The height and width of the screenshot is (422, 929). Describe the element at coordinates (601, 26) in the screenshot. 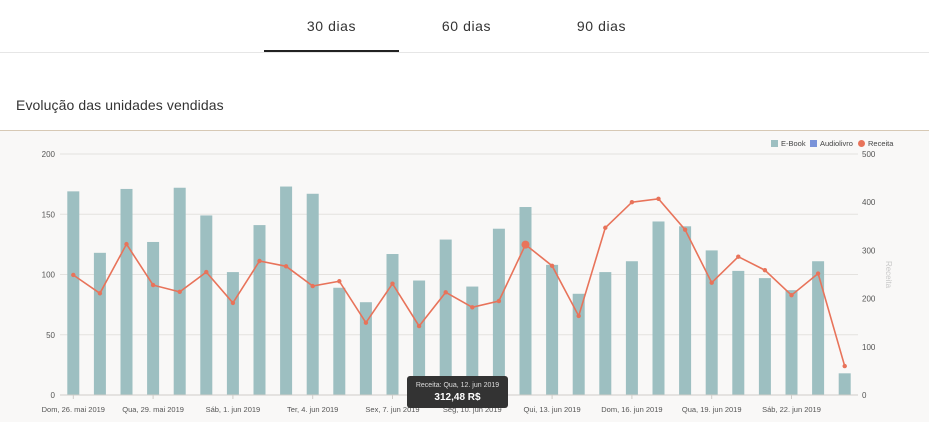

I see `tab-90-days: 90 dias` at that location.